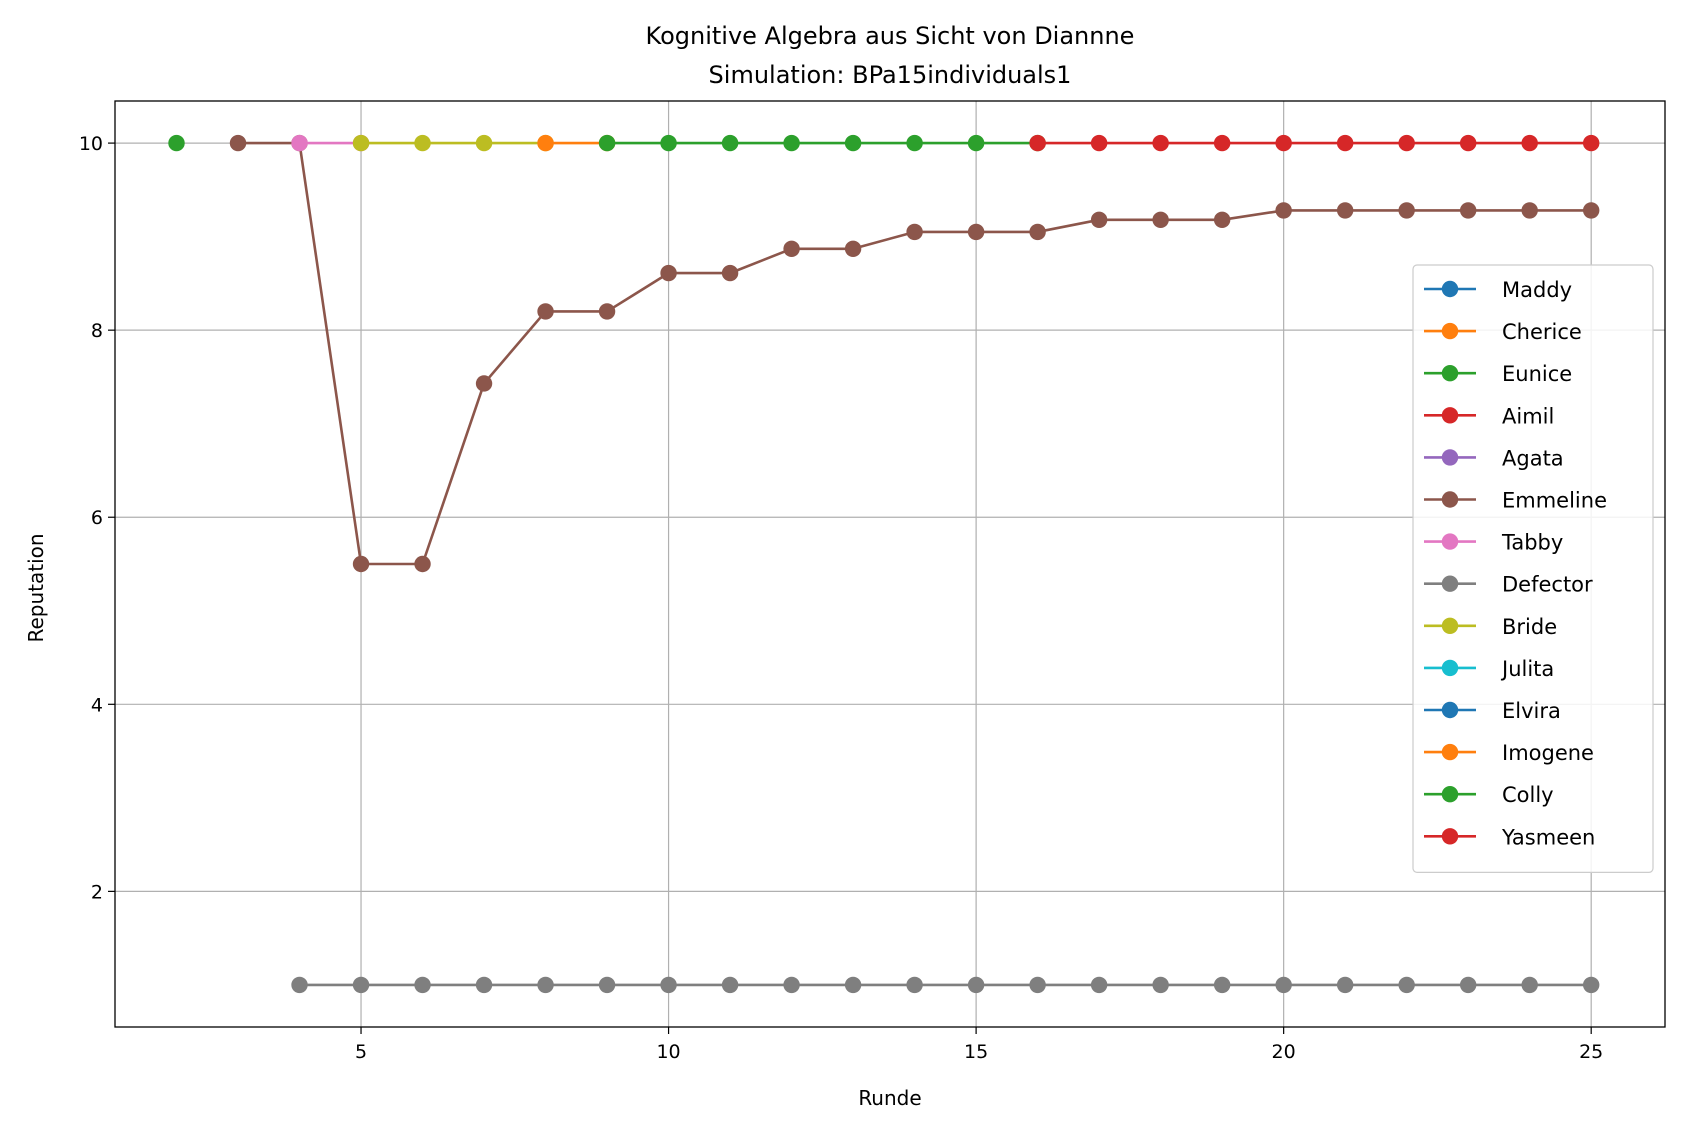  Describe the element at coordinates (890, 75) in the screenshot. I see `chart-subtitle: Simulation: BPa15individuals1` at that location.